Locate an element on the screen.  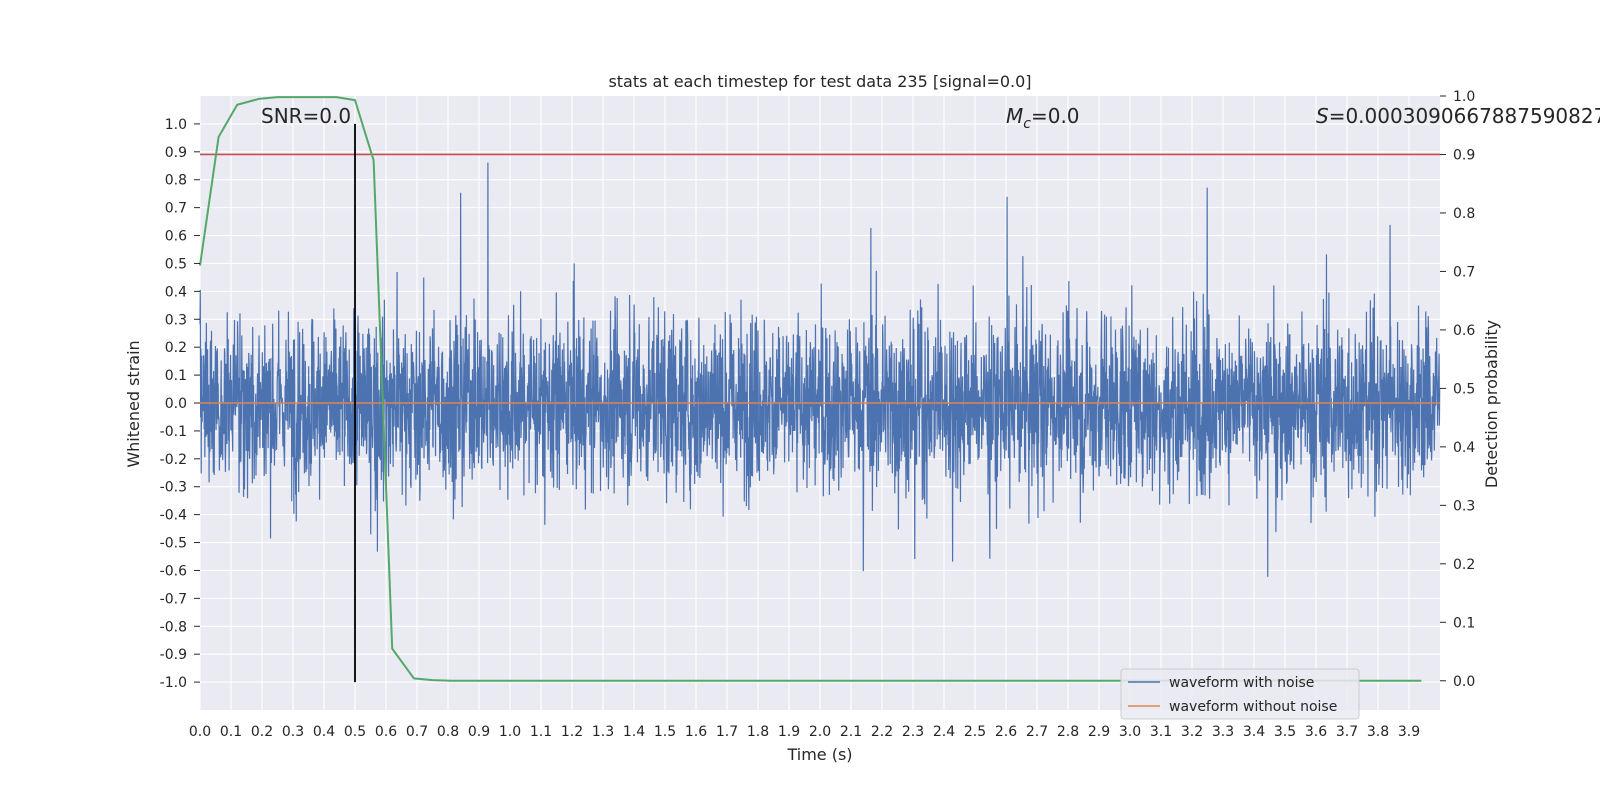
chirp-mass-value: =0.0 is located at coordinates (1055, 116).